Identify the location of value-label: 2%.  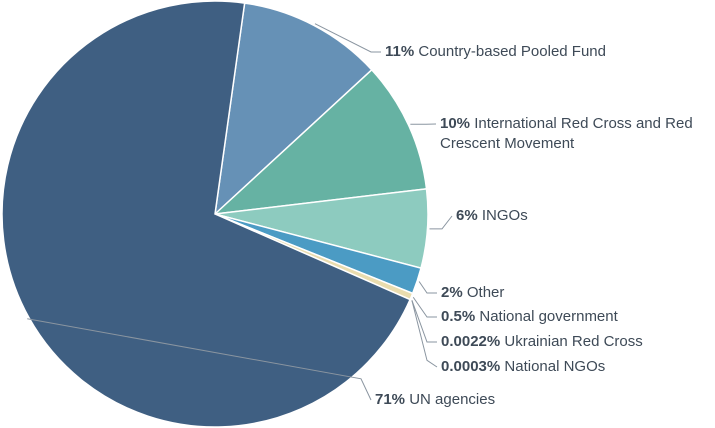
(452, 292).